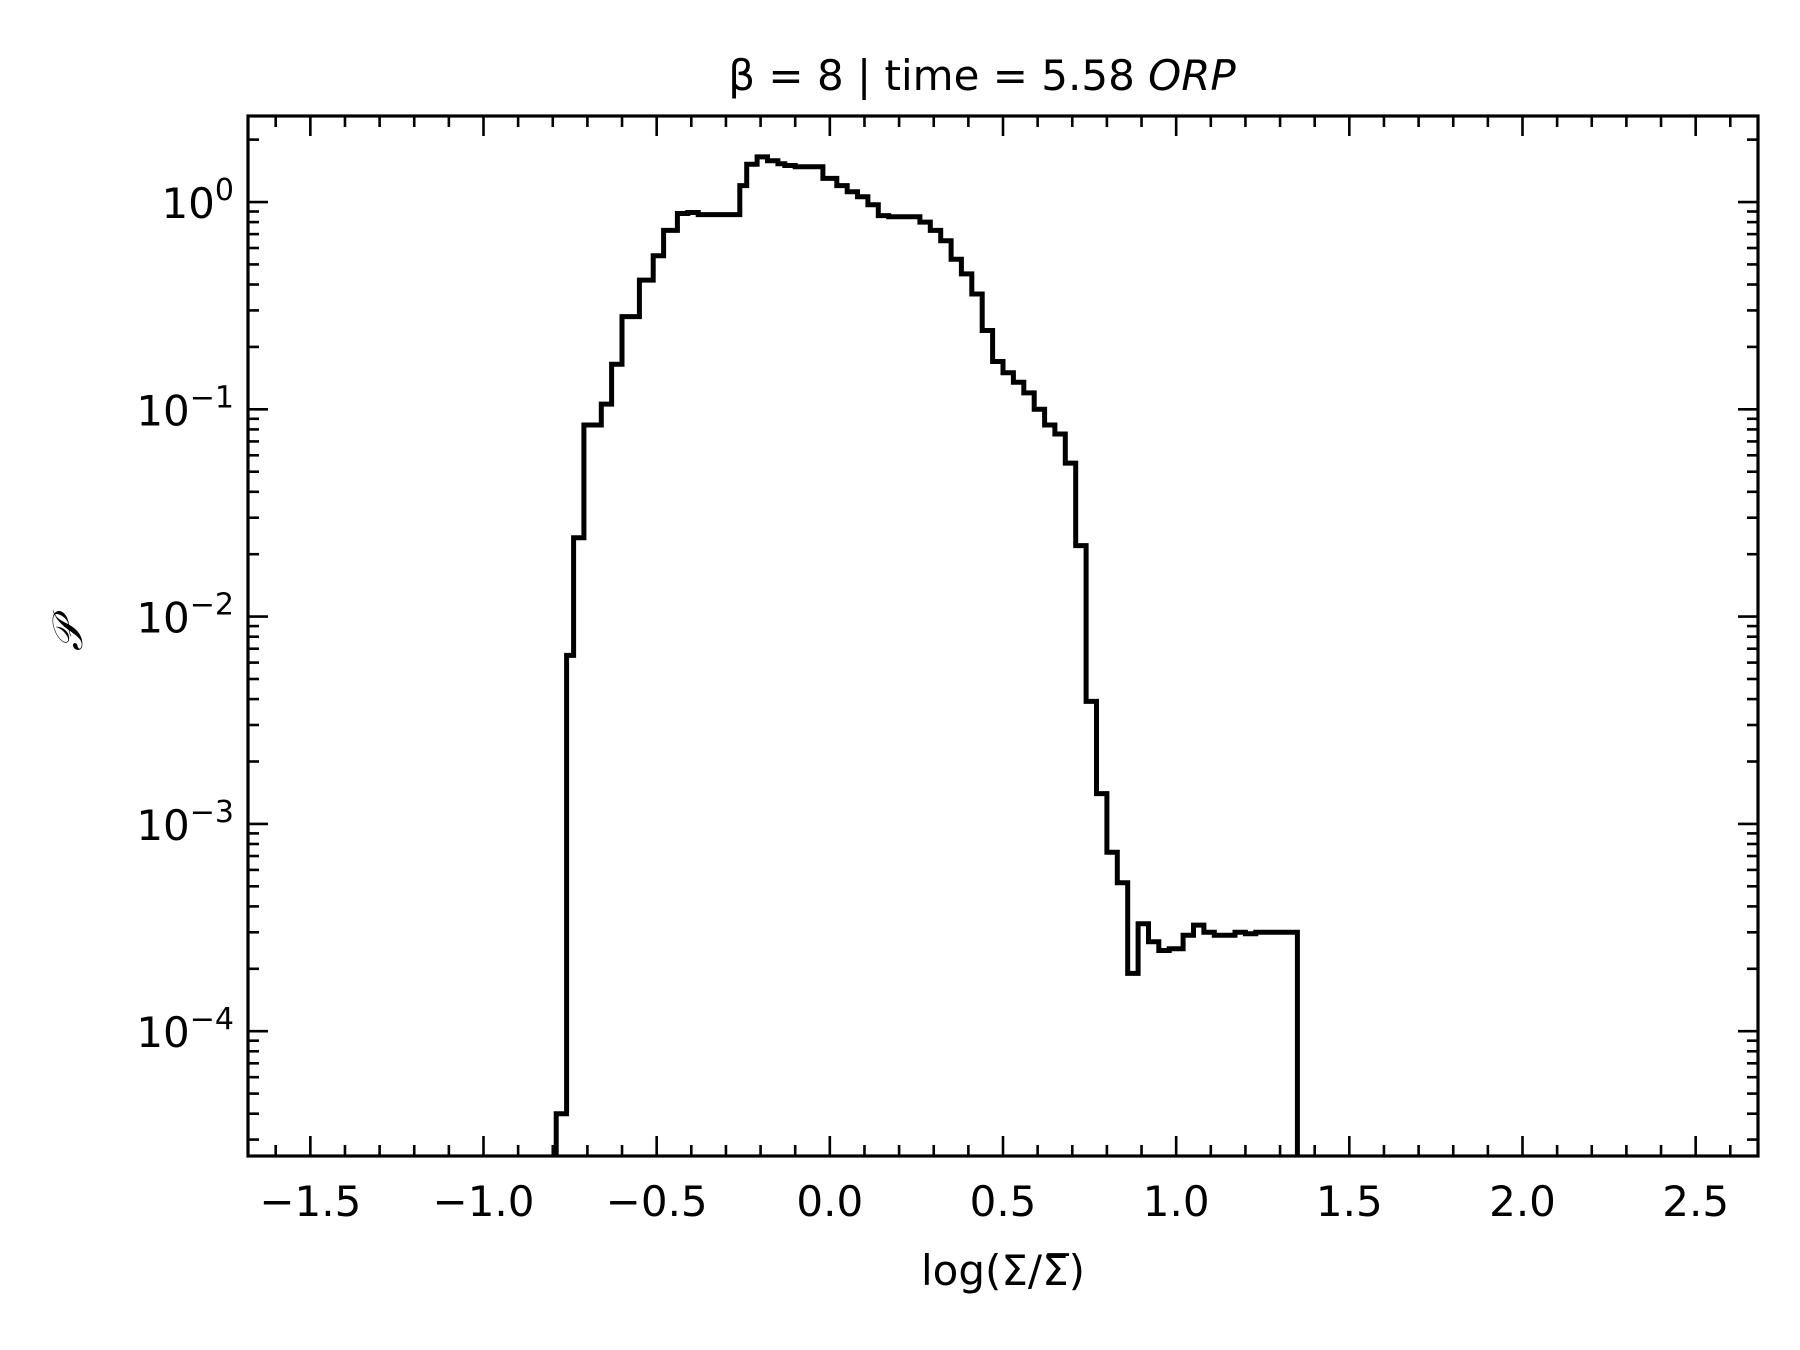 The height and width of the screenshot is (1350, 1800). What do you see at coordinates (1349, 1201) in the screenshot?
I see `x-tick-label: 1.5` at bounding box center [1349, 1201].